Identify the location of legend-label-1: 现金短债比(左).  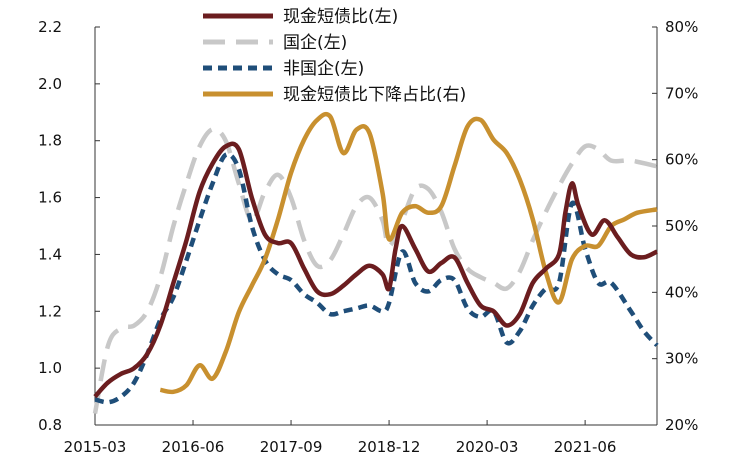
(340, 17).